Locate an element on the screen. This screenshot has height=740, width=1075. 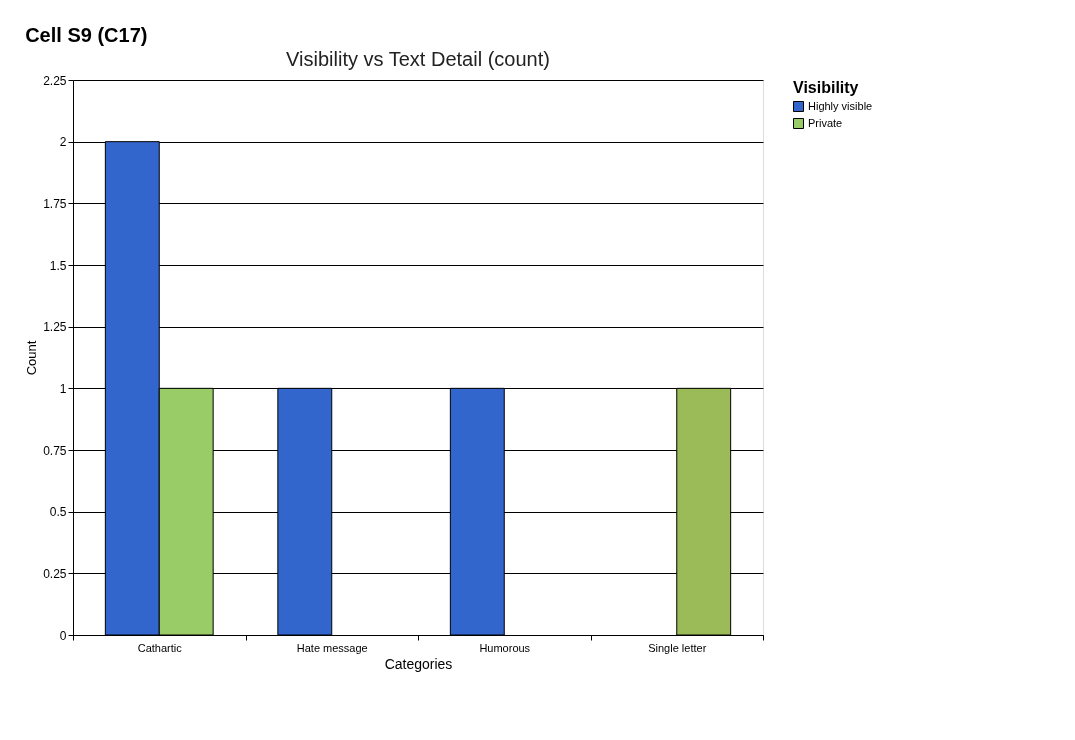
y-tick-label: 2 is located at coordinates (63, 142).